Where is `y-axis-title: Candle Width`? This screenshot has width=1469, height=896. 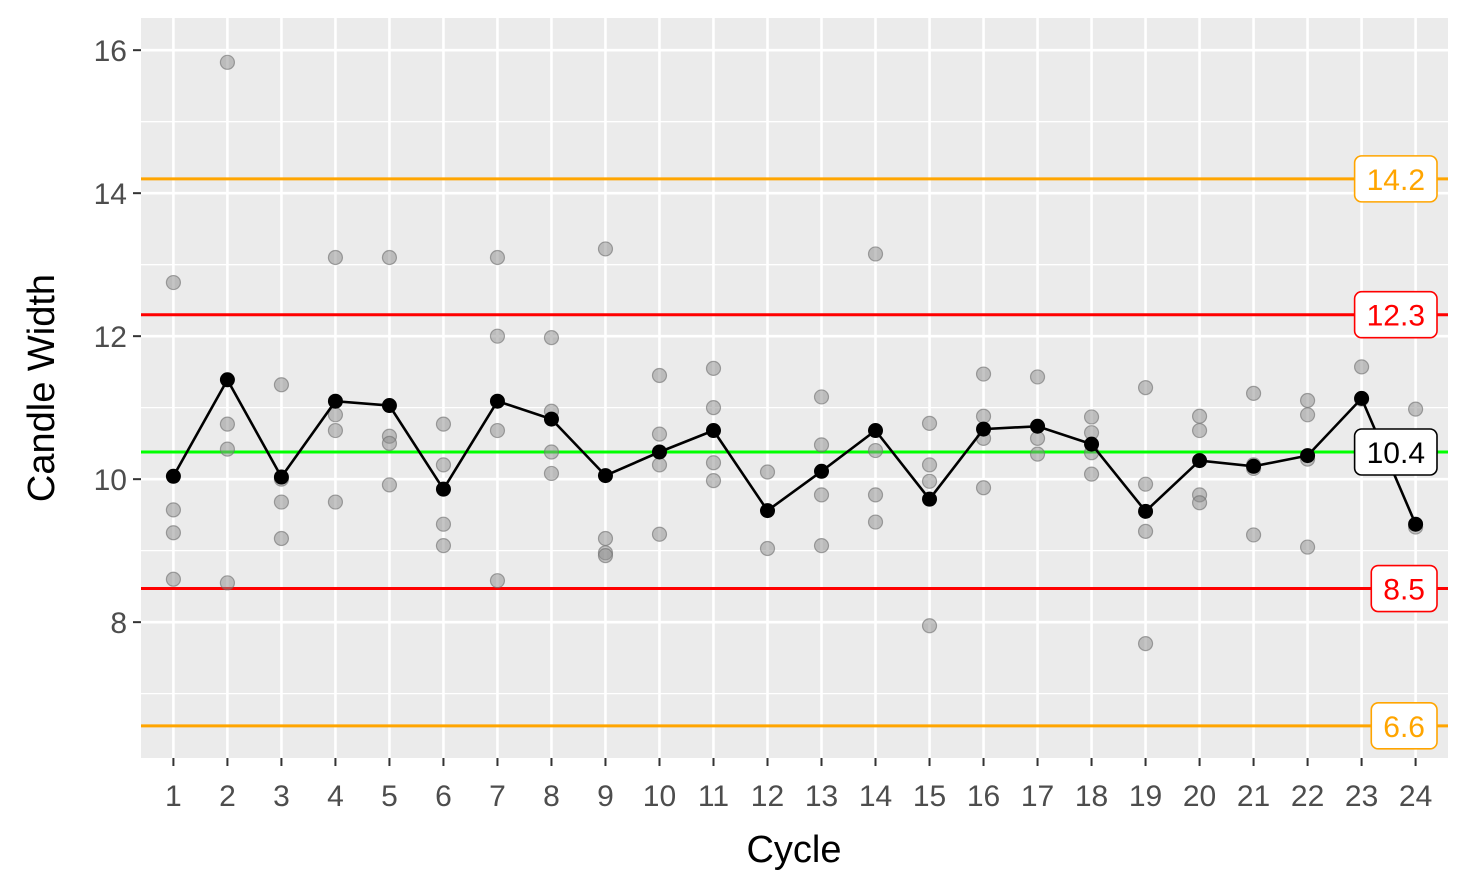
y-axis-title: Candle Width is located at coordinates (42, 388).